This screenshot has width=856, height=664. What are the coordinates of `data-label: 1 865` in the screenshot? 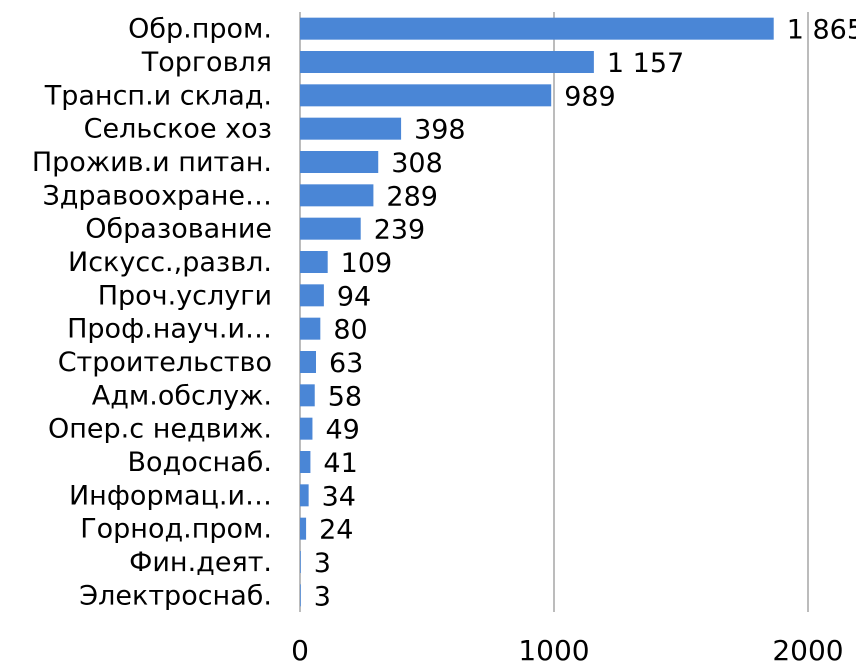 It's located at (821, 30).